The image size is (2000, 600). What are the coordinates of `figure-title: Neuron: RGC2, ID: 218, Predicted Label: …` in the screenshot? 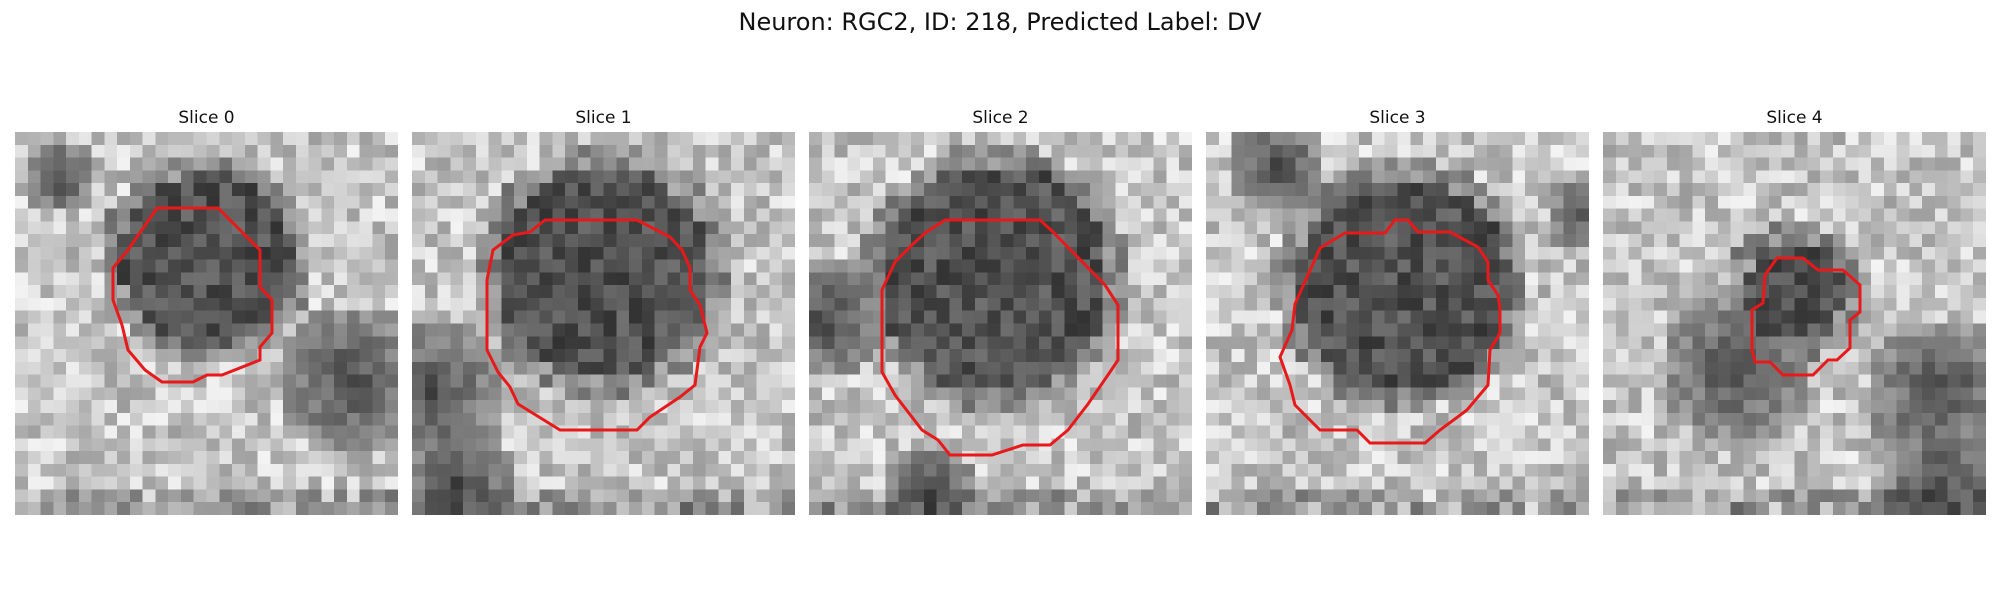 It's located at (1000, 22).